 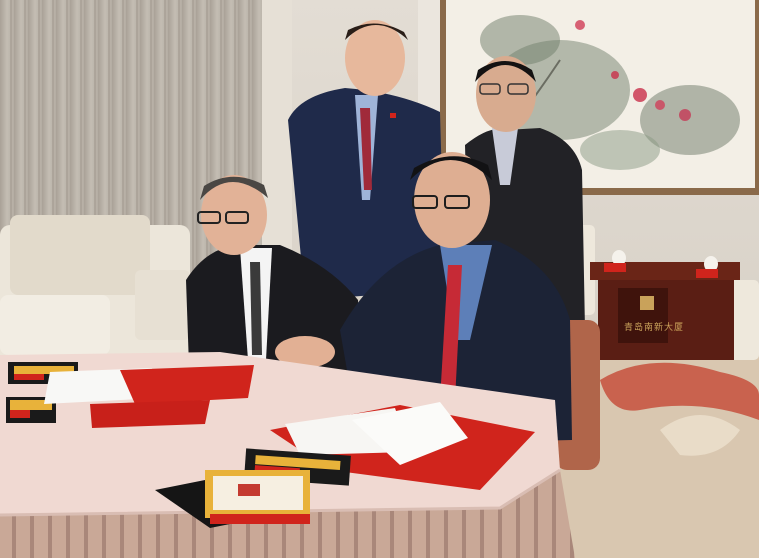 I want to click on plaque-text: 青岛南新大厦, so click(x=654, y=327).